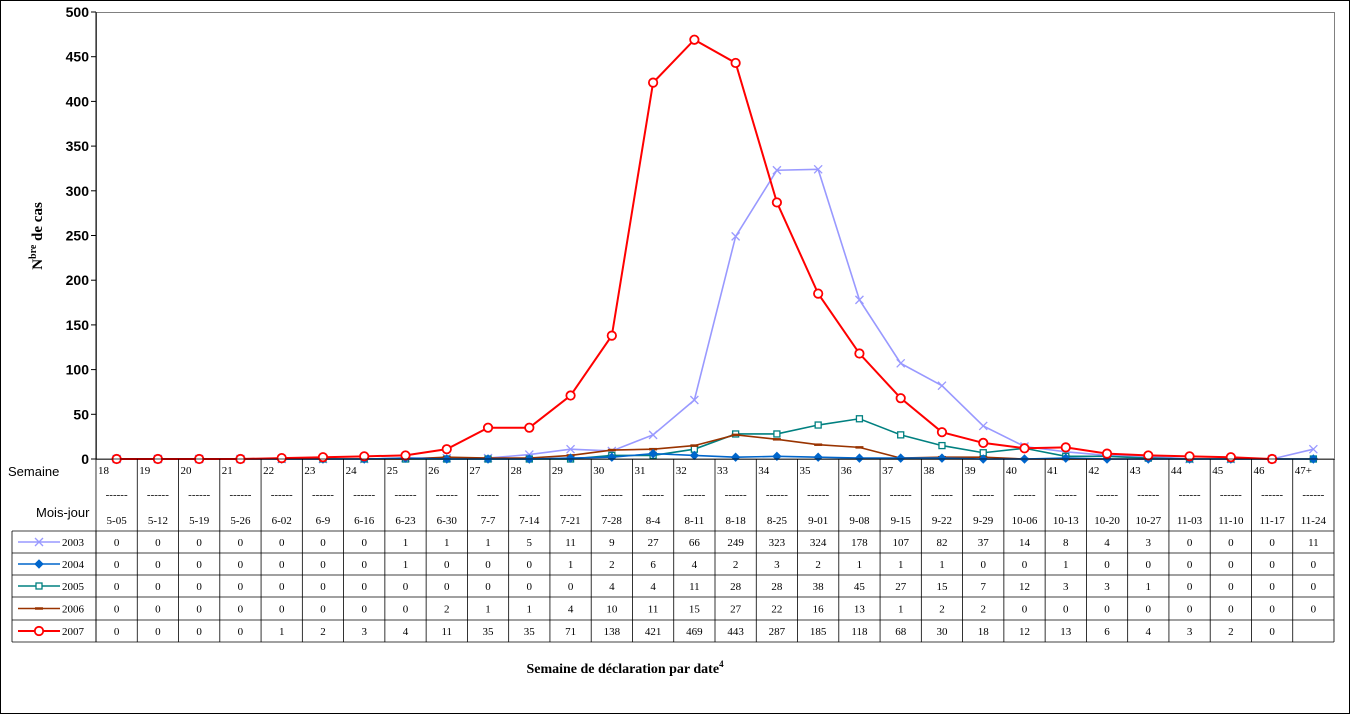 The image size is (1351, 715). What do you see at coordinates (639, 471) in the screenshot?
I see `week-number: 31` at bounding box center [639, 471].